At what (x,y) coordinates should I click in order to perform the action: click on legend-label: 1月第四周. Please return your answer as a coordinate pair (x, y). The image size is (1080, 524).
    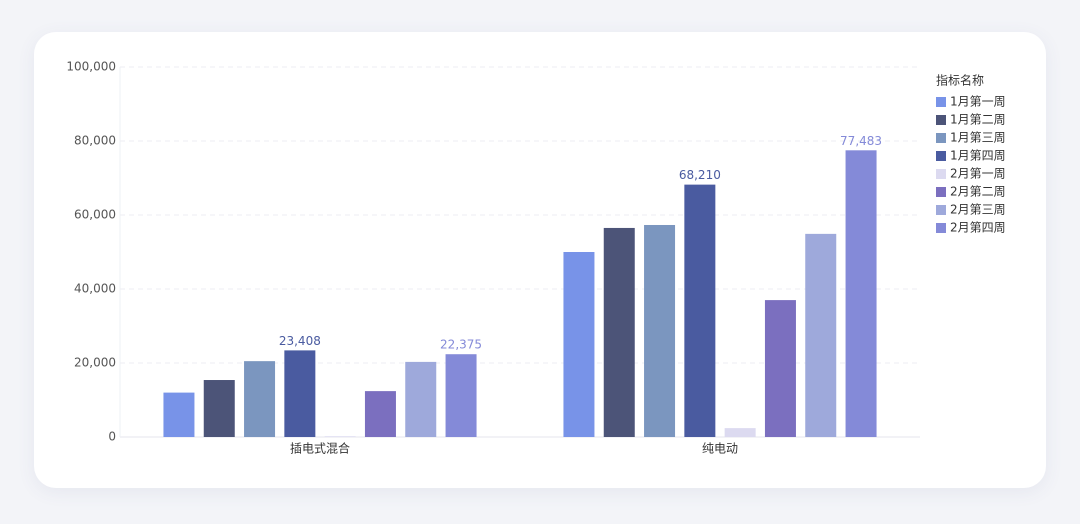
    Looking at the image, I should click on (978, 156).